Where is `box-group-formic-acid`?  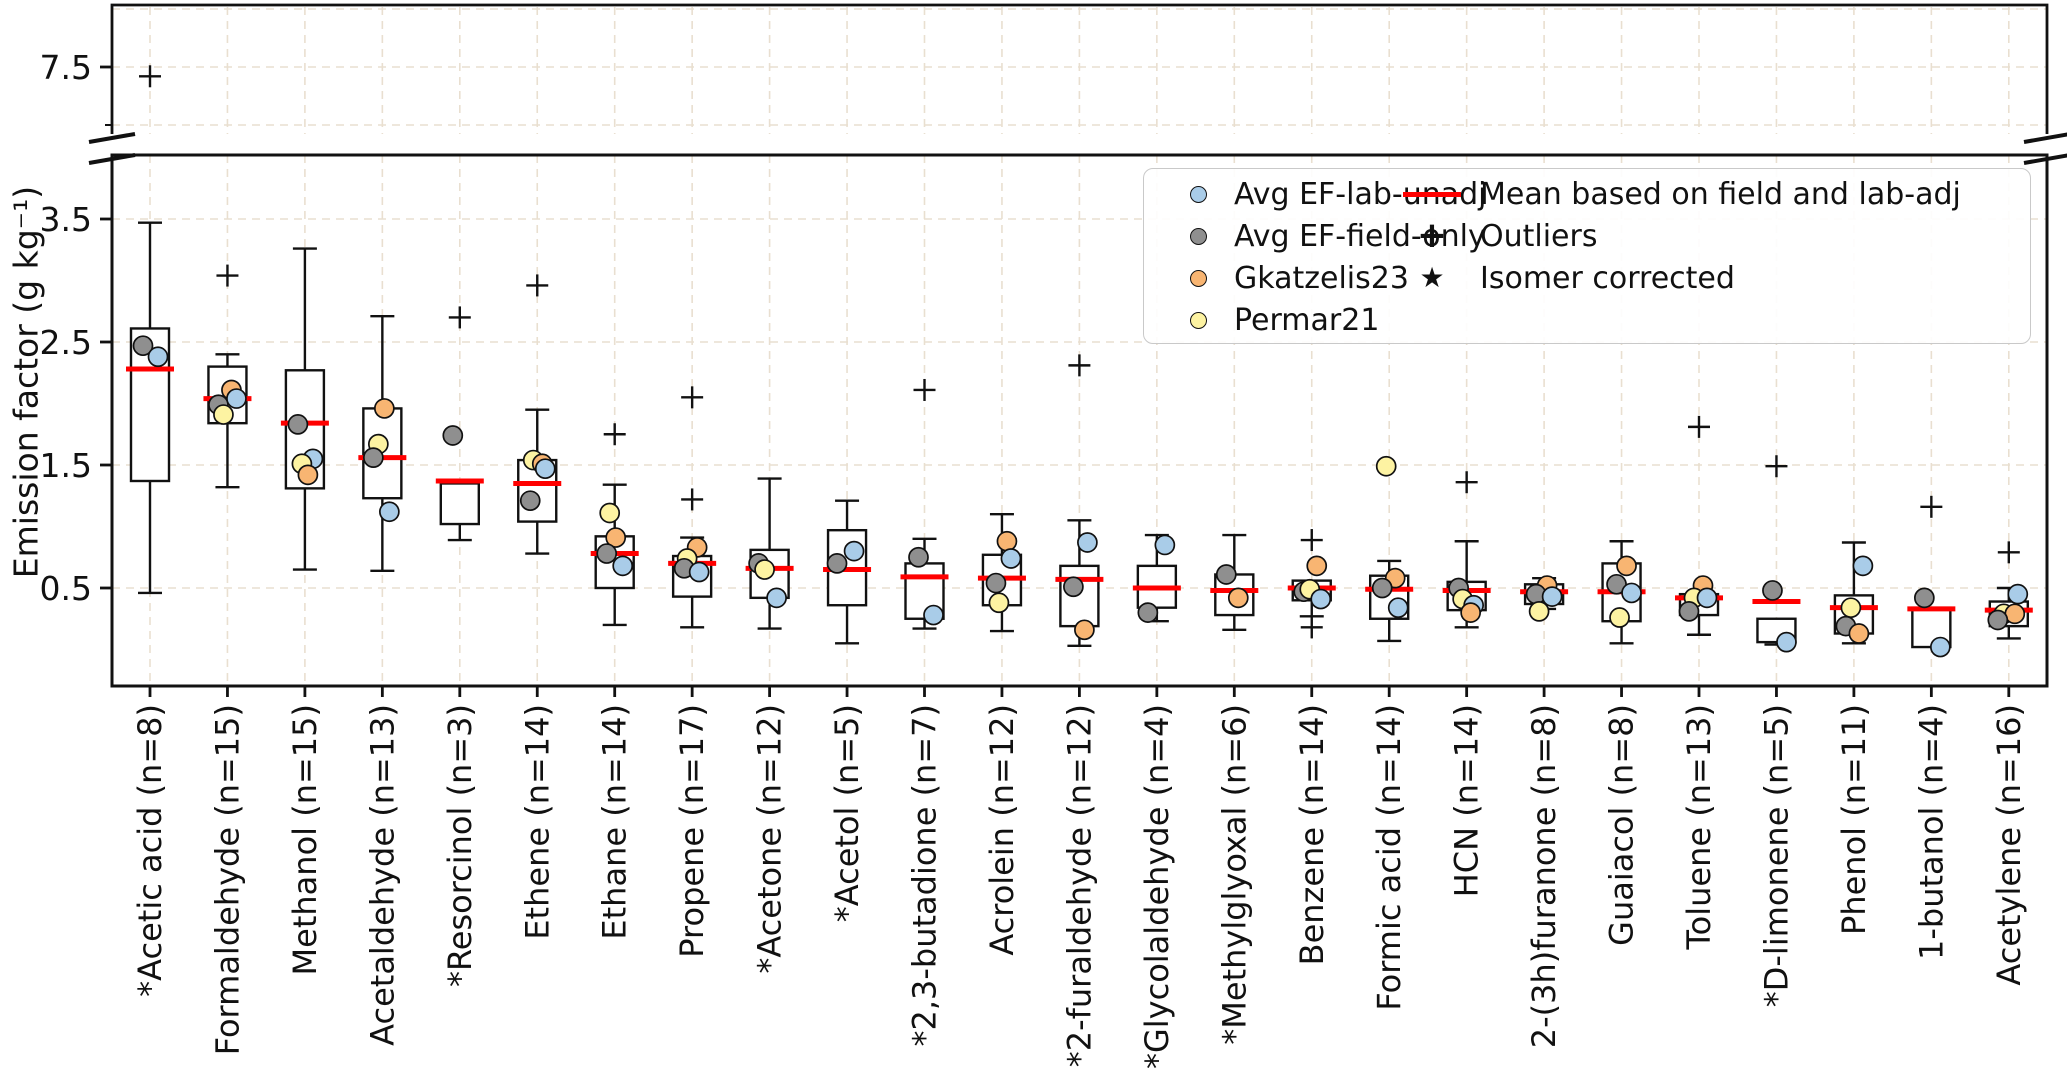 box-group-formic-acid is located at coordinates (1389, 549).